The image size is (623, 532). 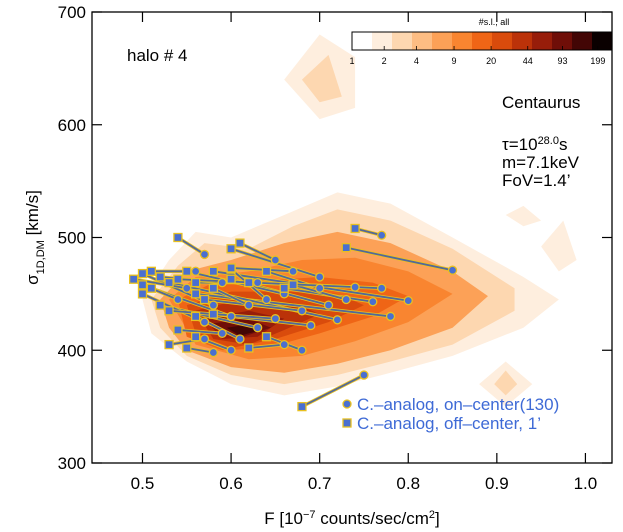 What do you see at coordinates (494, 22) in the screenshot?
I see `colorbar-title: #s.l., all` at bounding box center [494, 22].